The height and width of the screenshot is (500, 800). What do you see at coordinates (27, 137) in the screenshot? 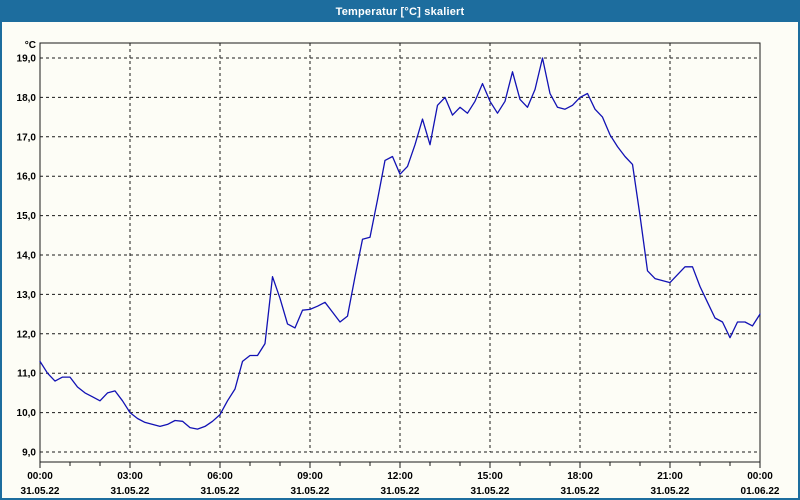
I see `y-tick-label: 17,0` at bounding box center [27, 137].